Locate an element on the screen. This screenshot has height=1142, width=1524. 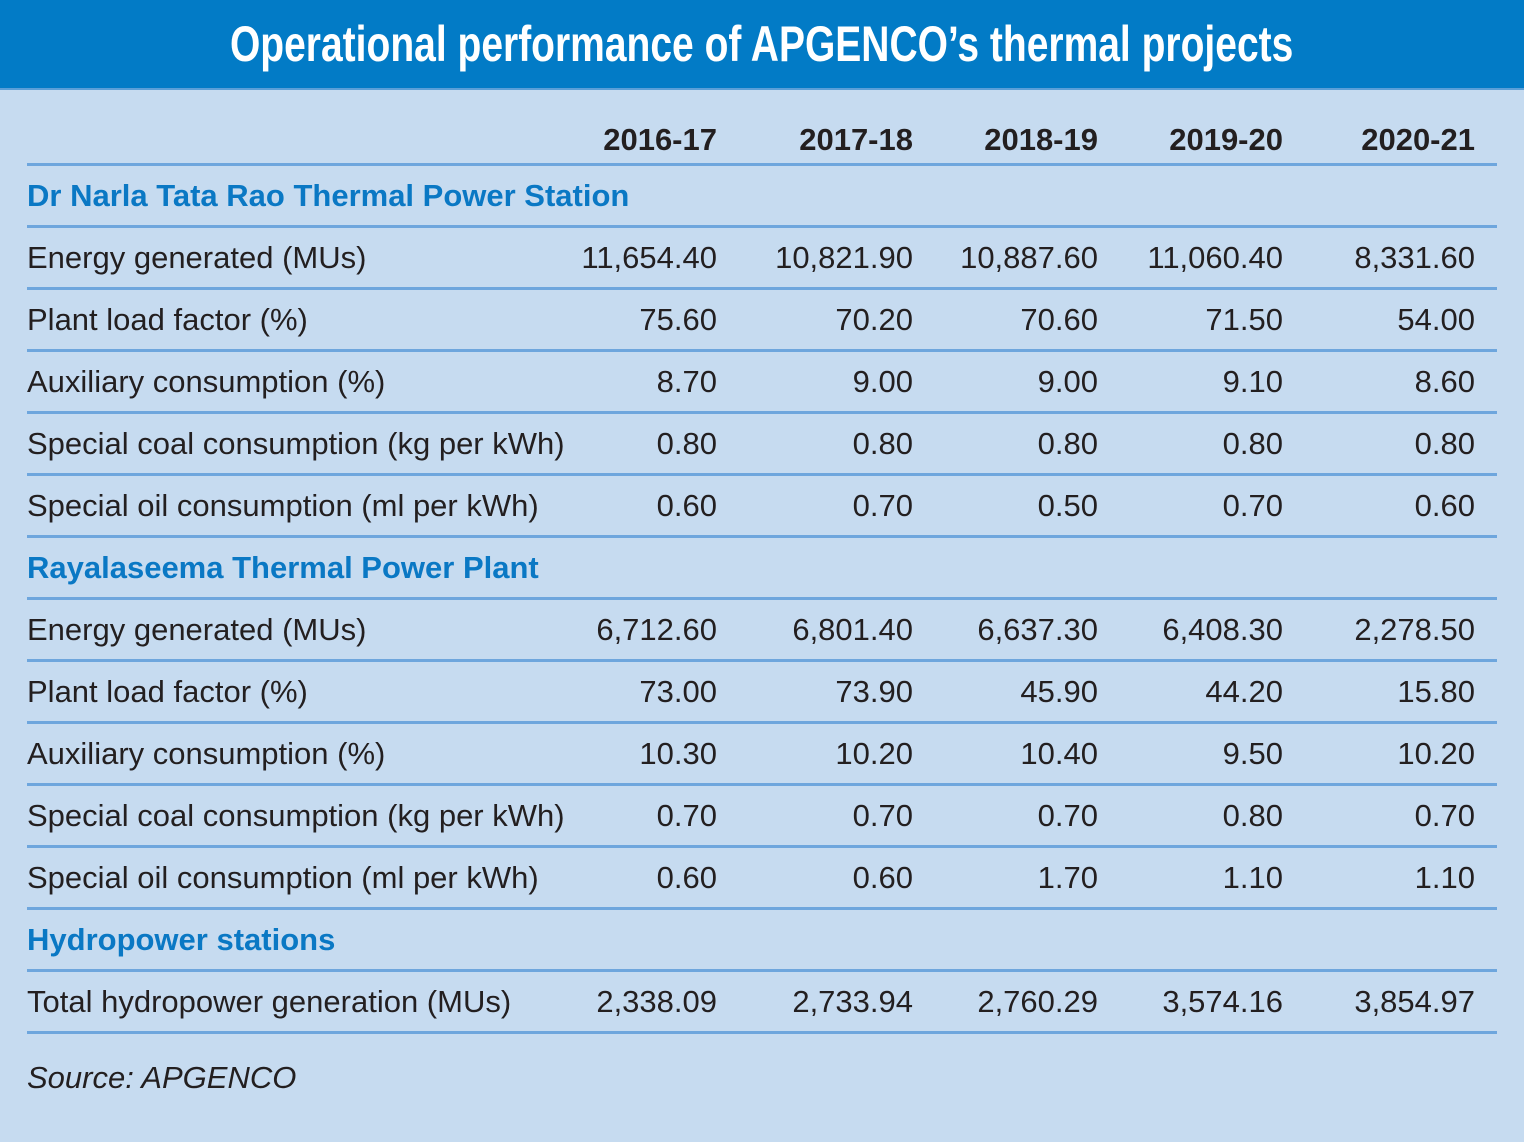
cell-value: 6,801.40 is located at coordinates (852, 629).